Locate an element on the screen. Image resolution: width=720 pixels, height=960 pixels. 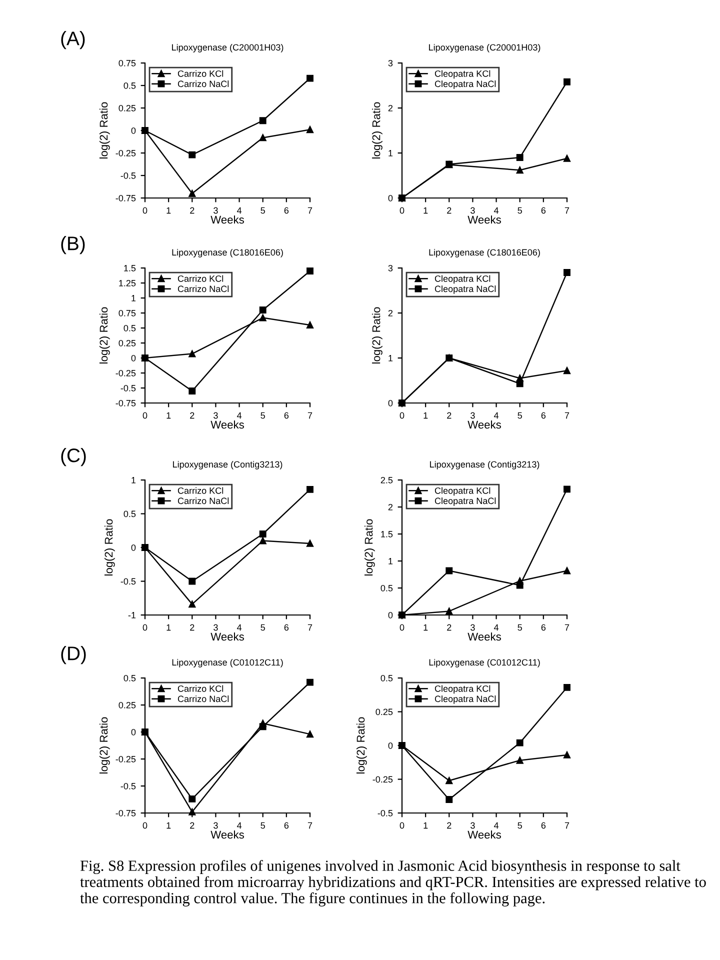
text: (C) is located at coordinates (73, 457).